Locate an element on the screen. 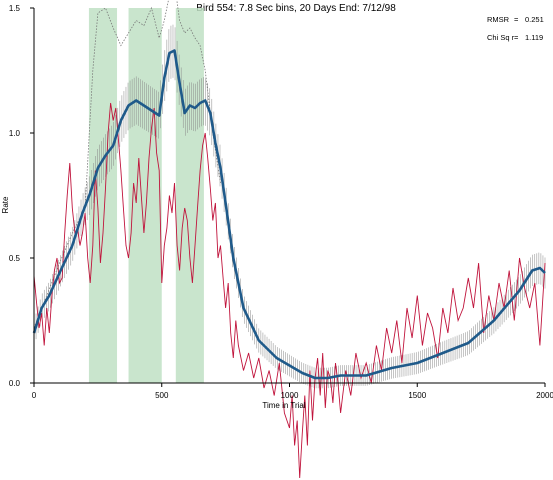 This screenshot has height=480, width=553. chisq-label: Chi Sq r is located at coordinates (501, 37).